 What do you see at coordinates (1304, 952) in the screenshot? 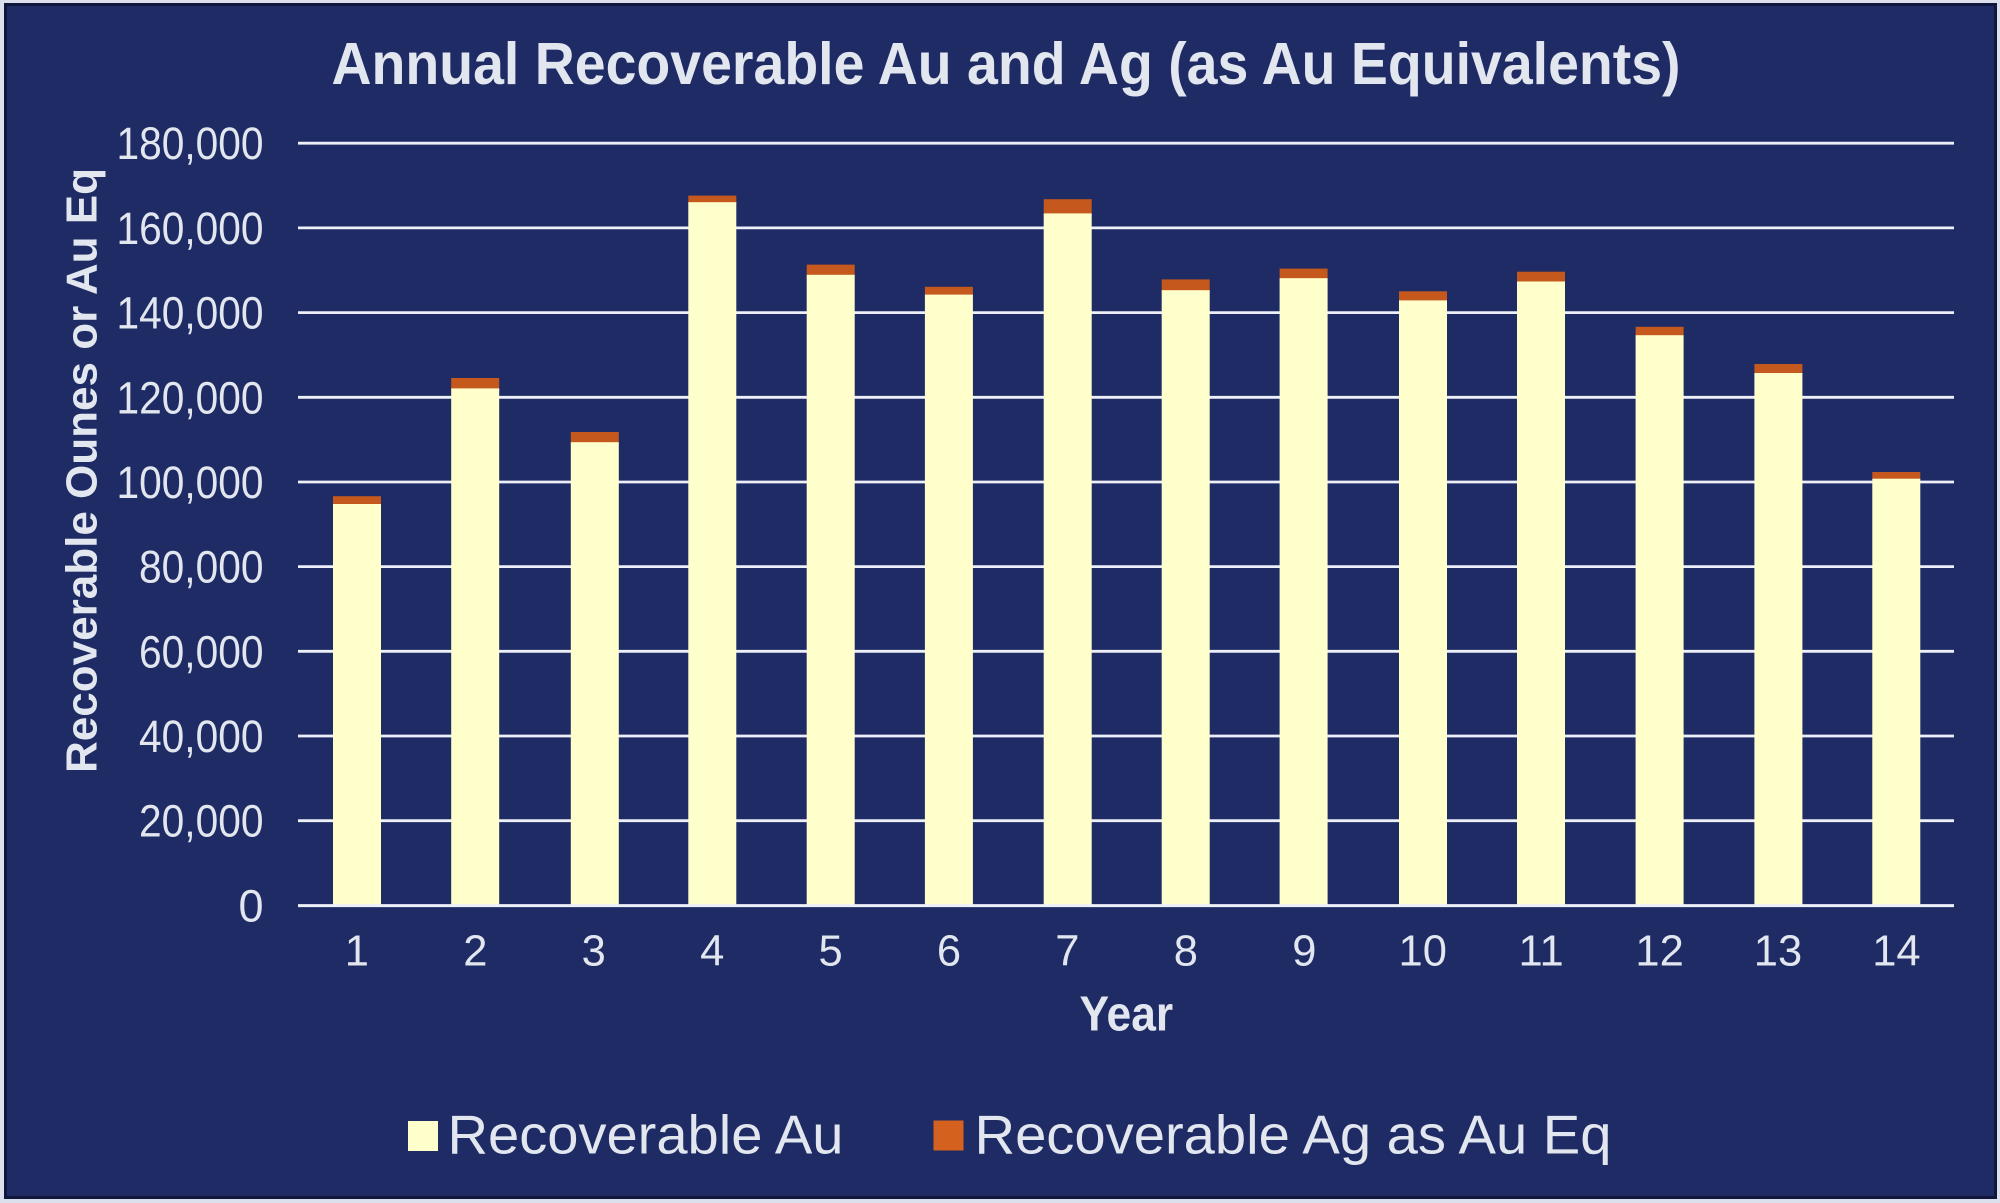
I see `svg-text: 9` at bounding box center [1304, 952].